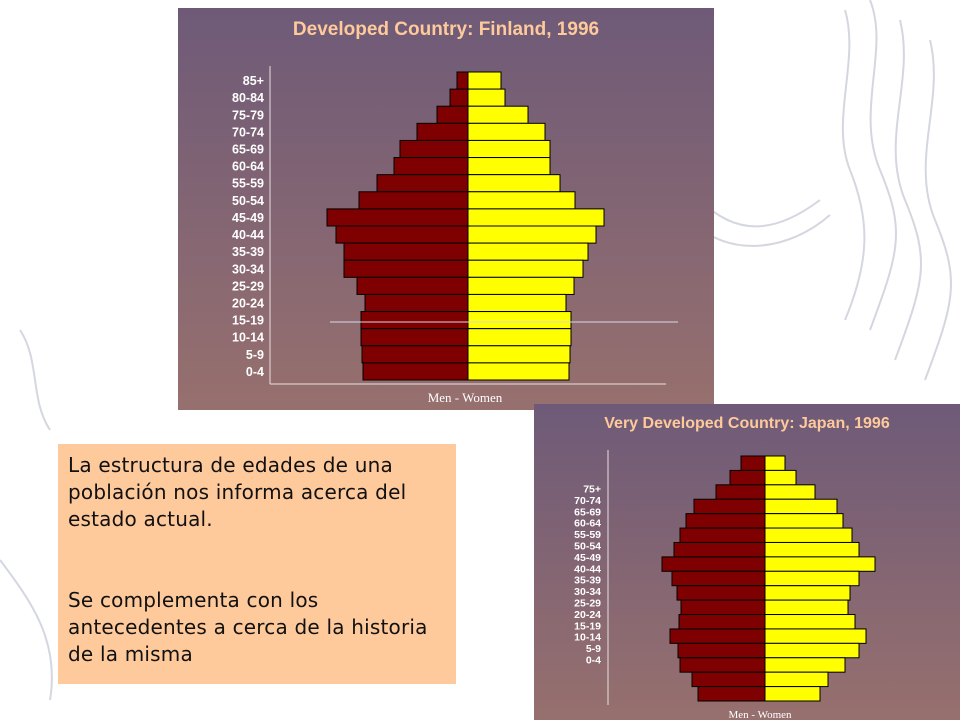 This screenshot has width=960, height=720. What do you see at coordinates (775, 463) in the screenshot?
I see `bar-women-75+` at bounding box center [775, 463].